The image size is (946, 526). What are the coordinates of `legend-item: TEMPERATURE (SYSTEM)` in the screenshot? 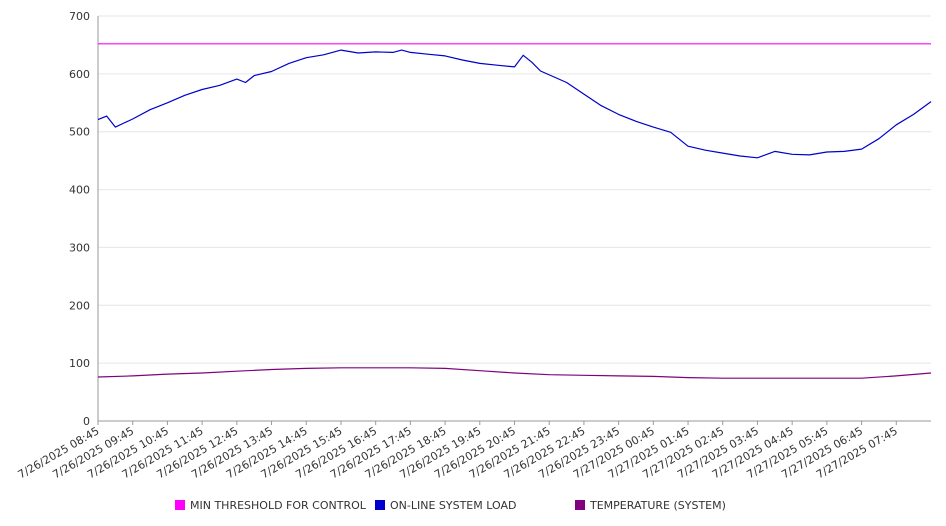 It's located at (650, 505).